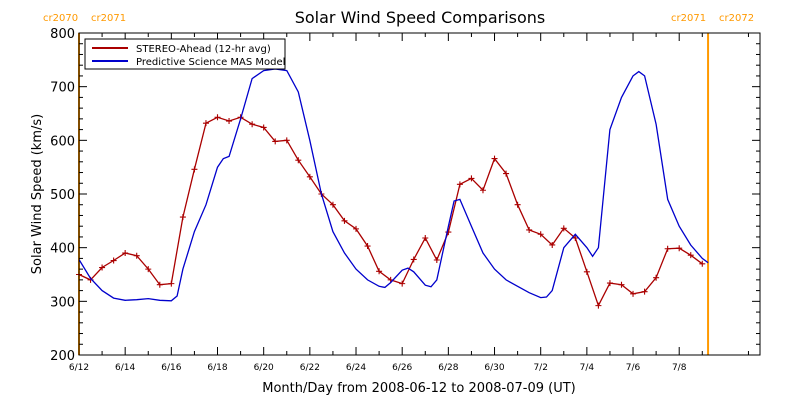 Image resolution: width=800 pixels, height=404 pixels. I want to click on x-tick-label: 6/30, so click(494, 368).